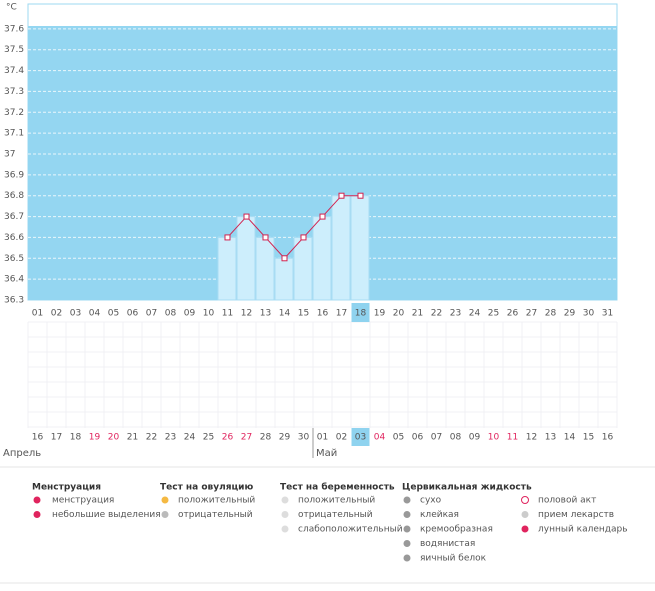 The height and width of the screenshot is (591, 655). Describe the element at coordinates (114, 438) in the screenshot. I see `date-label: 20` at that location.